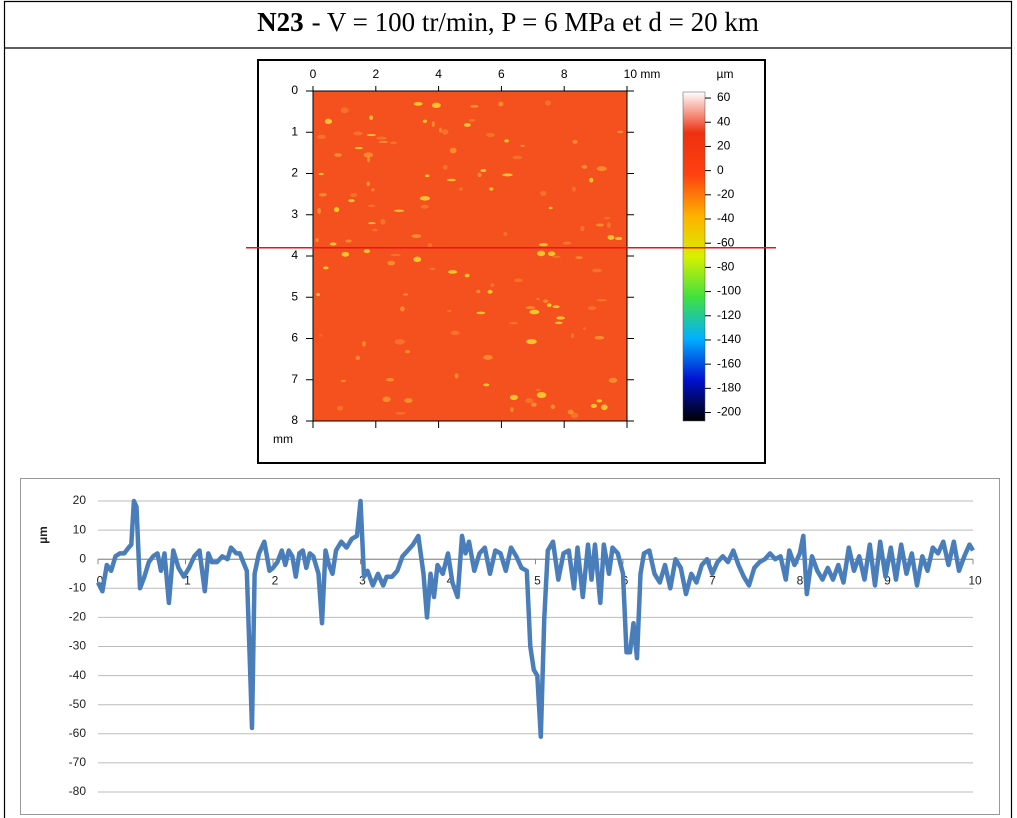 The image size is (1017, 818). What do you see at coordinates (694, 256) in the screenshot?
I see `colorbar` at bounding box center [694, 256].